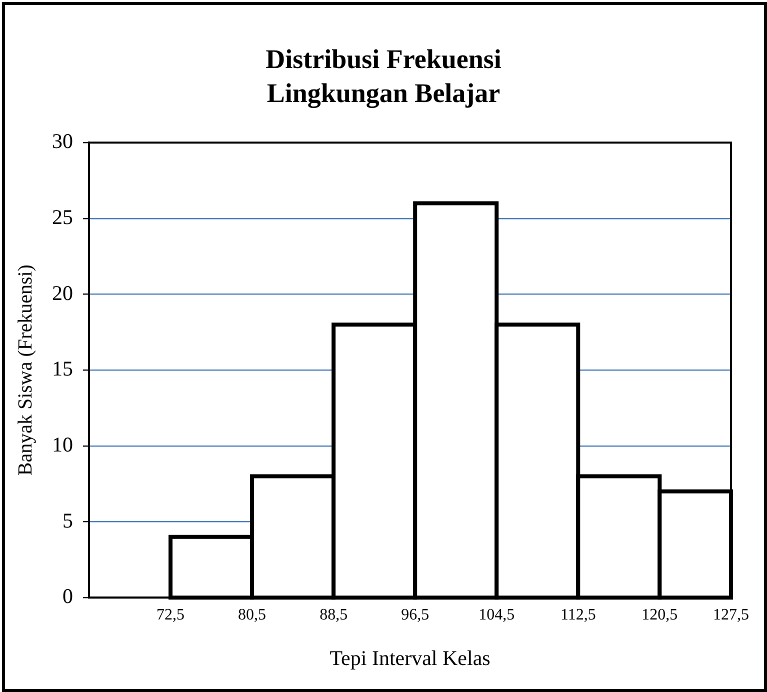 The image size is (767, 692). Describe the element at coordinates (62, 368) in the screenshot. I see `y-tick-label: 15` at that location.